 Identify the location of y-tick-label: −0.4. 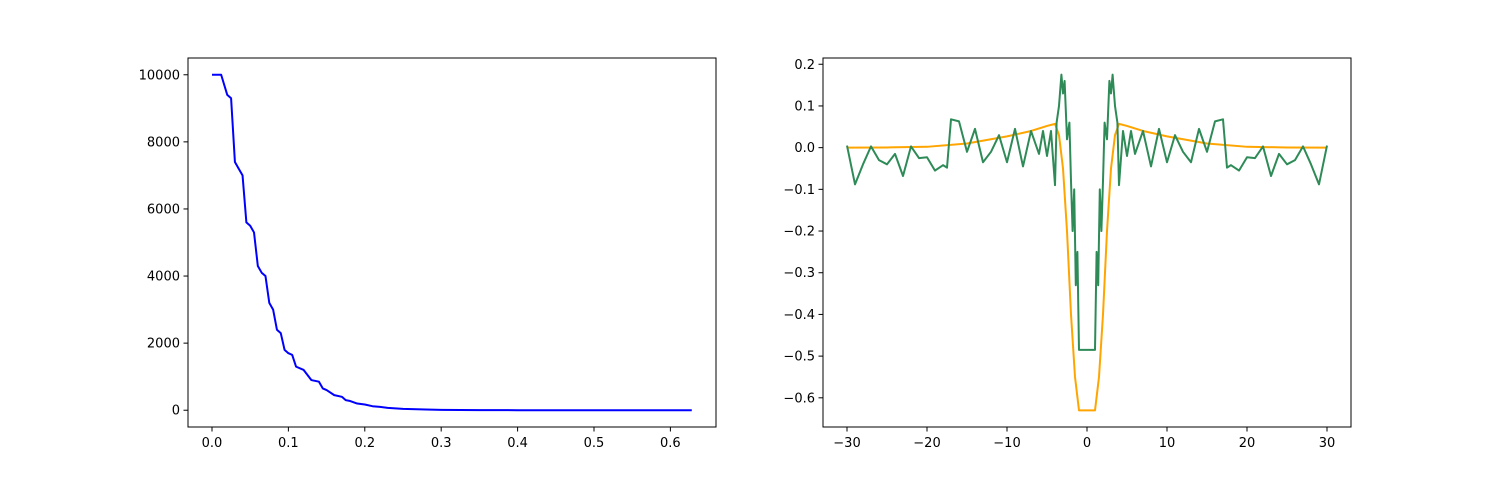
(799, 315).